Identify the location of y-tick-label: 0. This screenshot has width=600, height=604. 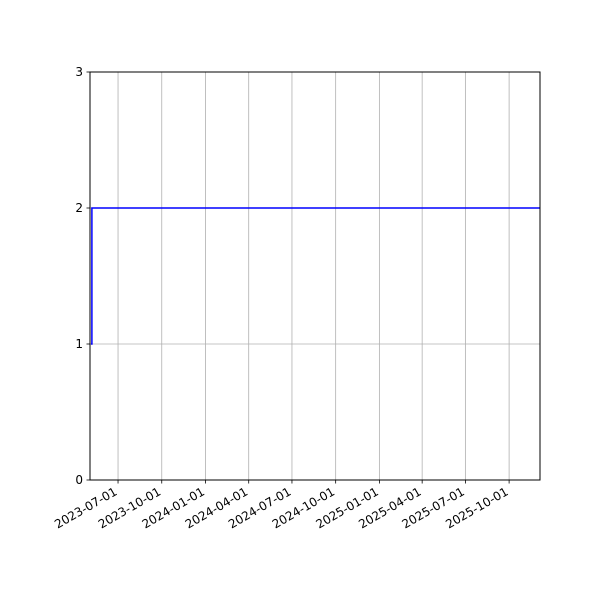
(79, 480).